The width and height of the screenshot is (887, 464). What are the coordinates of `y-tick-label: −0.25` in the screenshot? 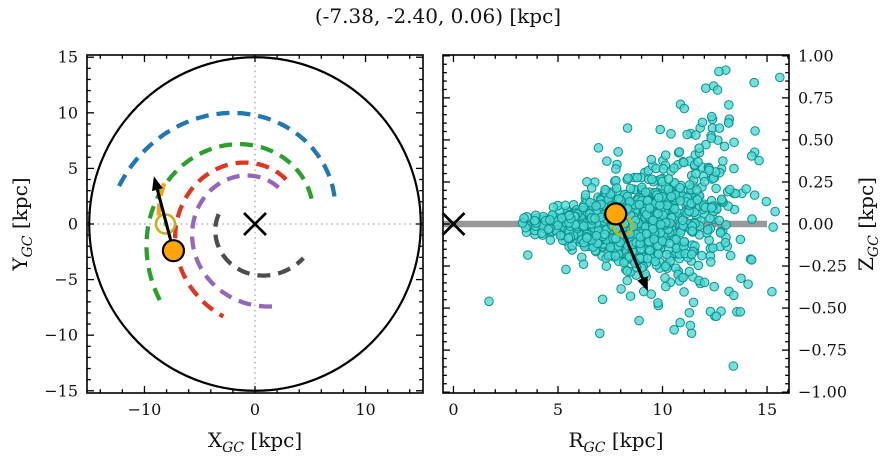 It's located at (822, 266).